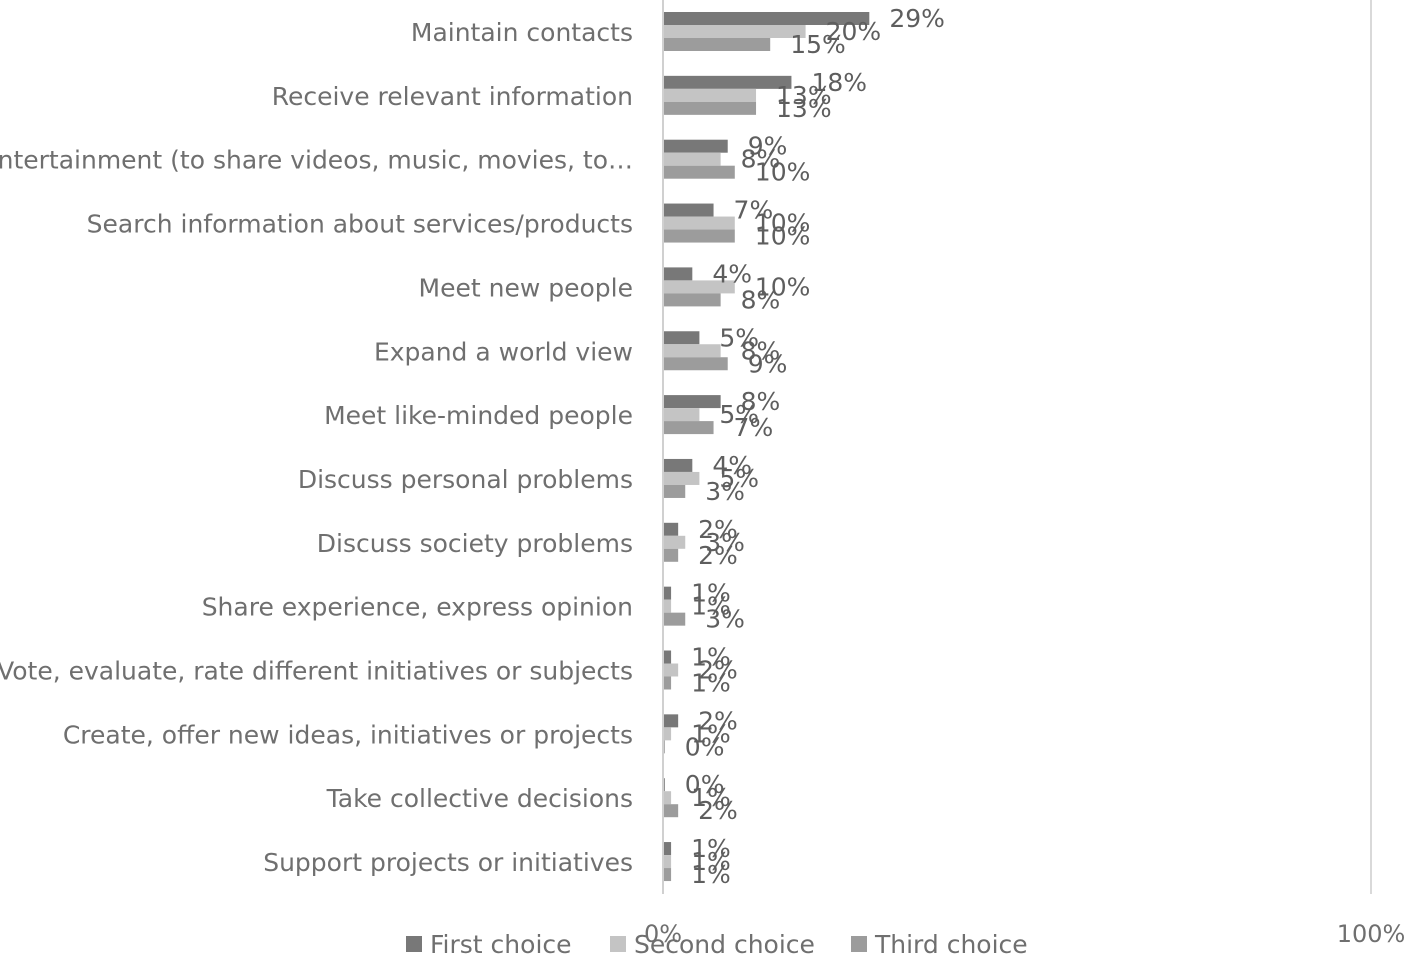  What do you see at coordinates (854, 31) in the screenshot?
I see `data-label-second-choice: 20%` at bounding box center [854, 31].